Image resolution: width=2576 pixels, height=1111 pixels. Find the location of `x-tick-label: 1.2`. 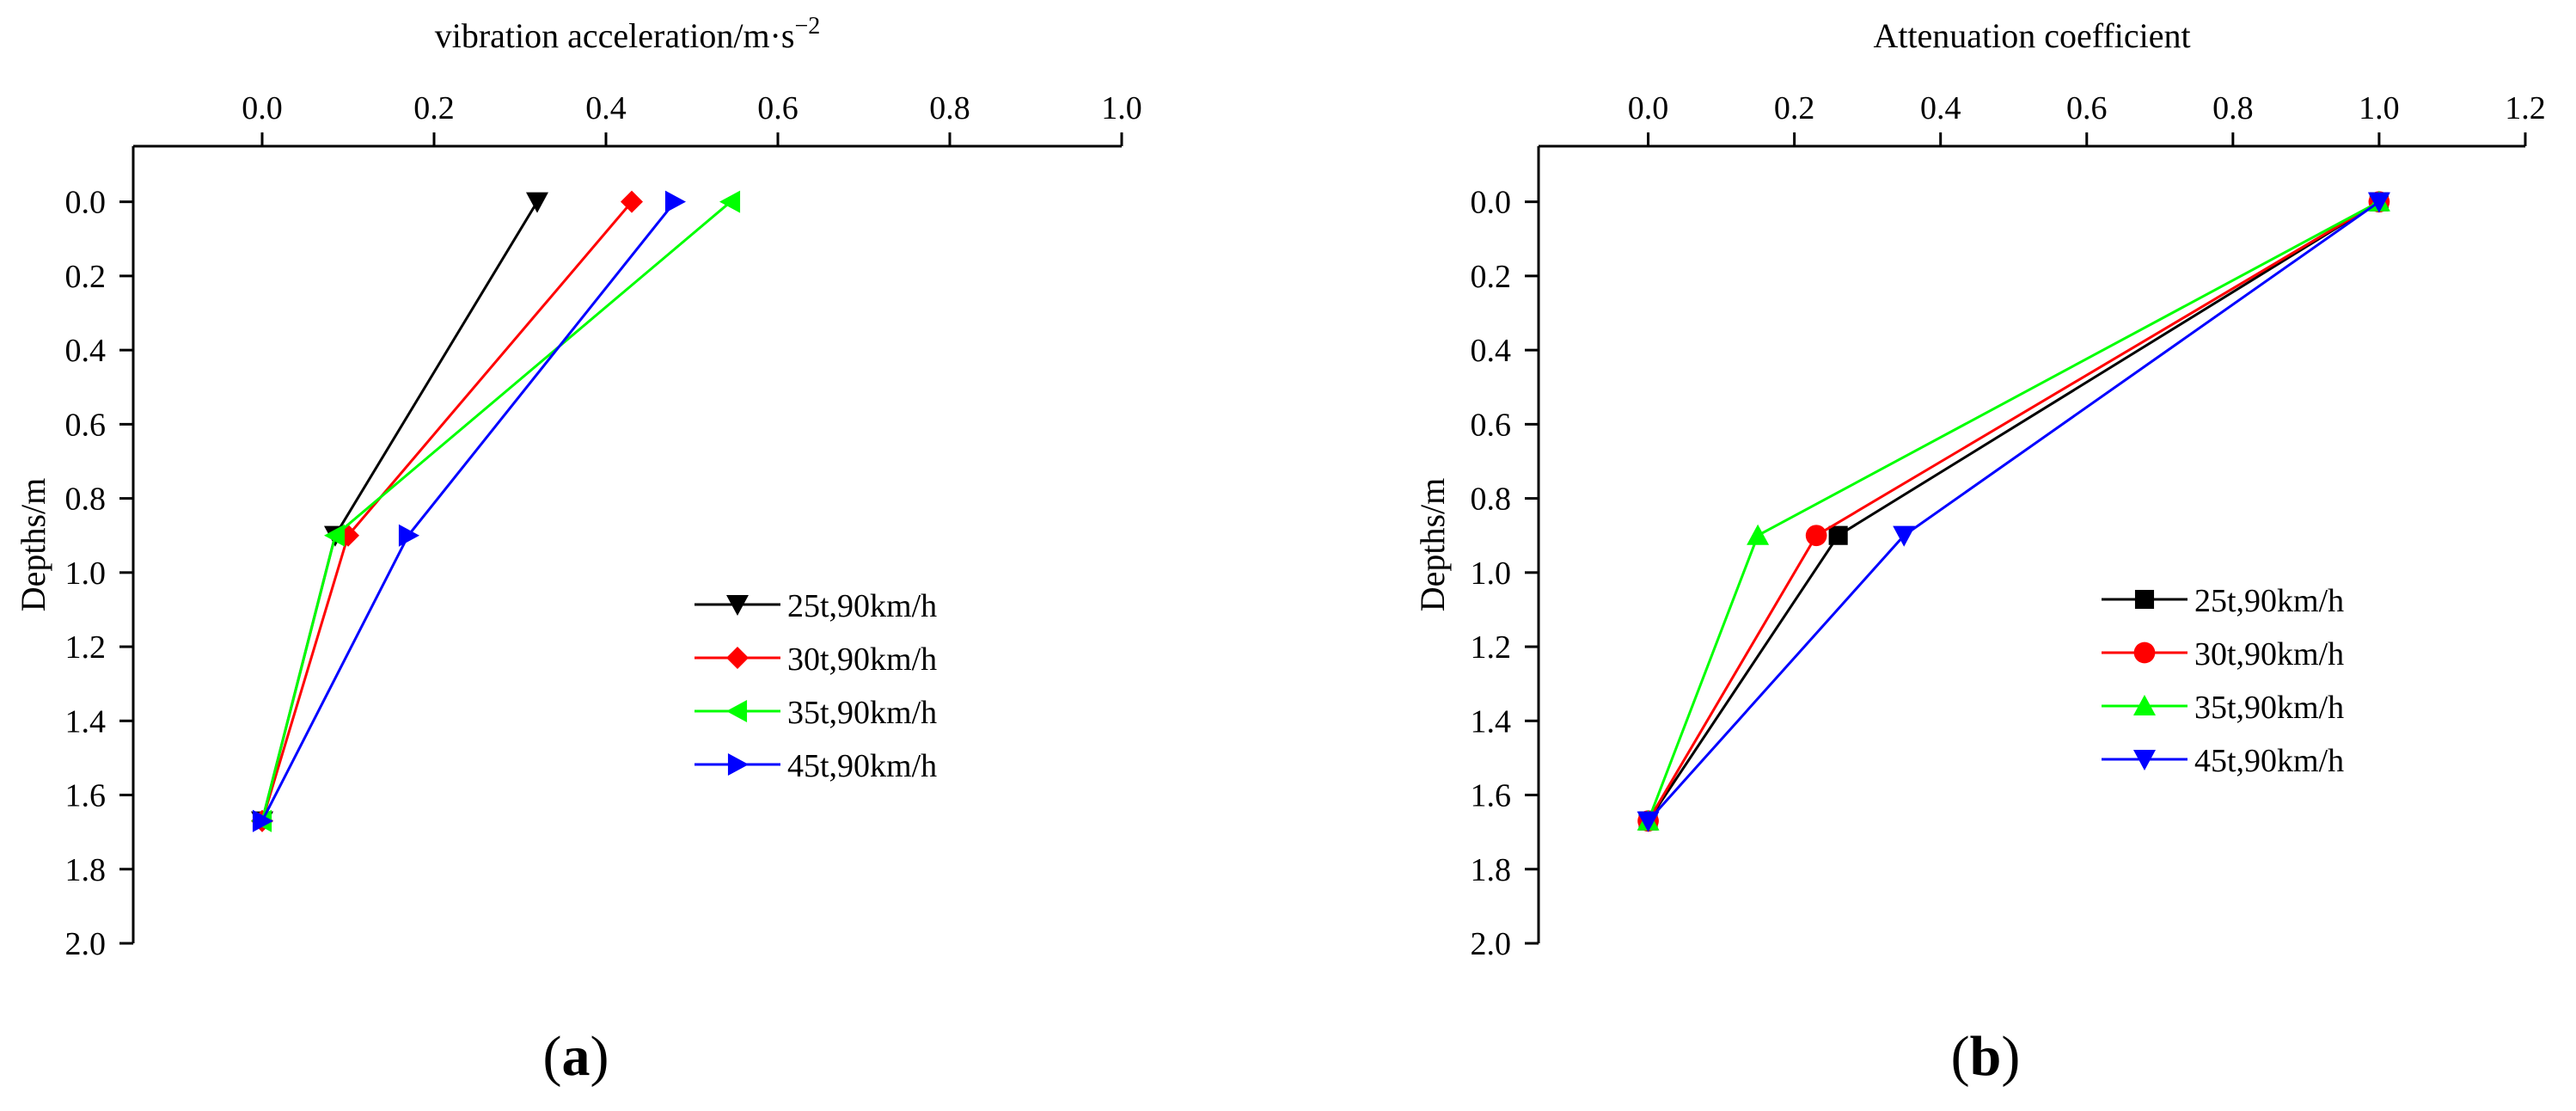

x-tick-label: 1.2 is located at coordinates (2525, 108).